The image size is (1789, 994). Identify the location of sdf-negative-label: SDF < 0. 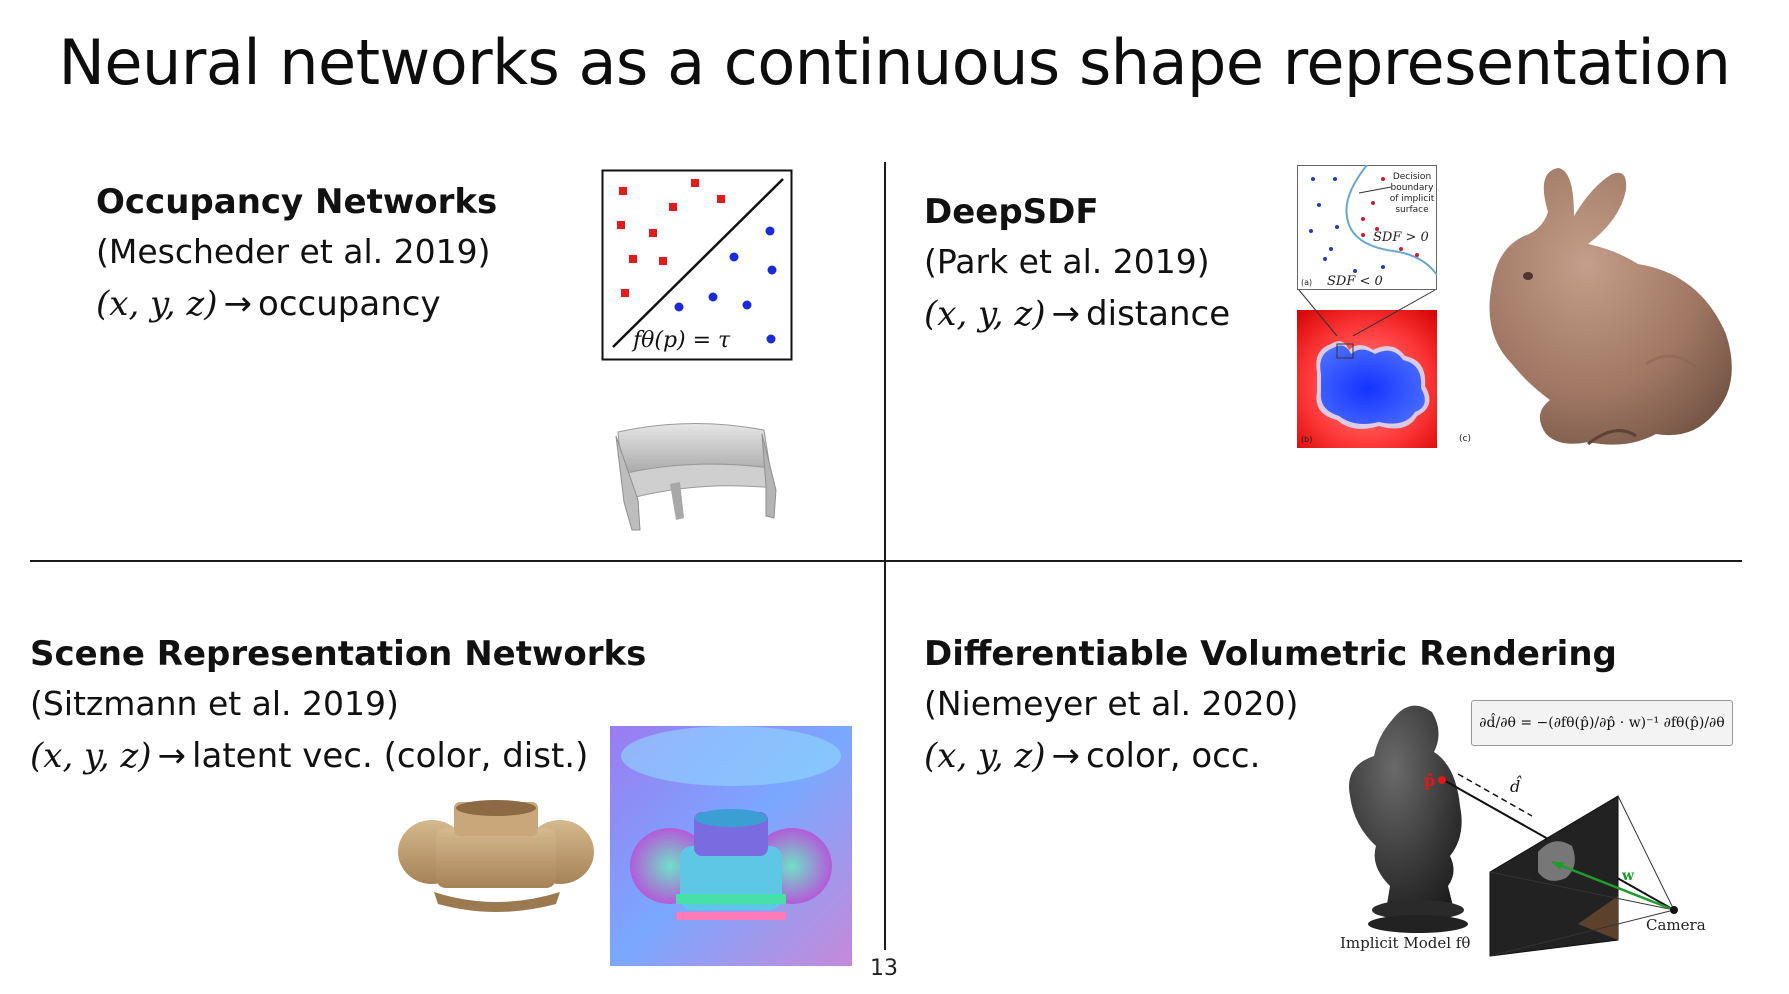
(1355, 281).